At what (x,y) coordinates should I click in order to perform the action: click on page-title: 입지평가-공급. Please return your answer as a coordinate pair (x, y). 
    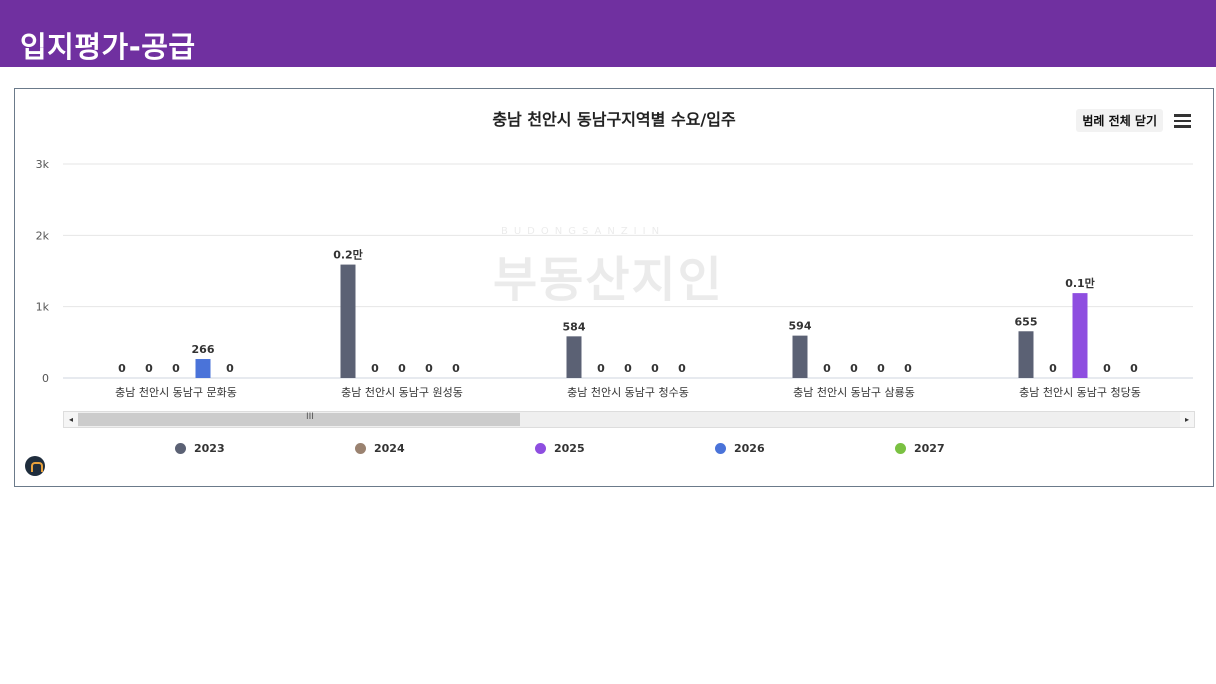
    Looking at the image, I should click on (108, 47).